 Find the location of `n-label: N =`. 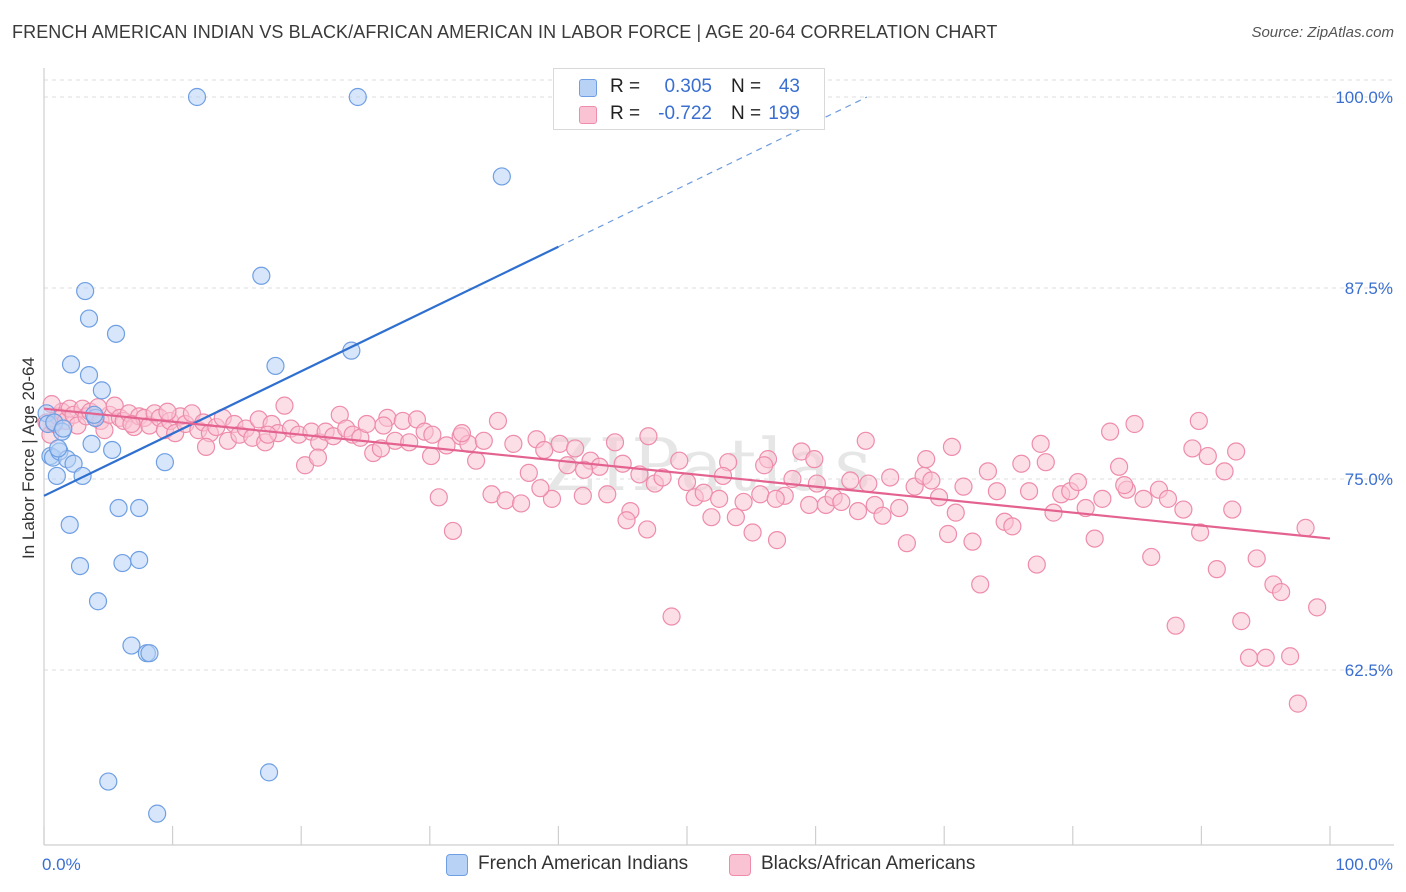

n-label: N = is located at coordinates (746, 86).